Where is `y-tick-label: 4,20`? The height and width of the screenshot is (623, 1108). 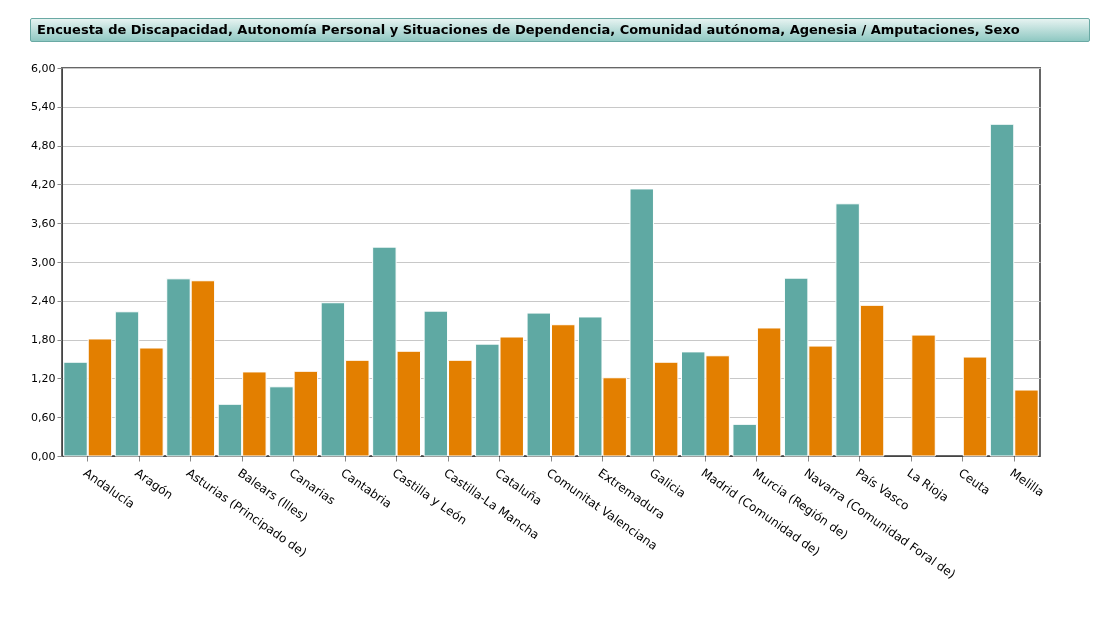 y-tick-label: 4,20 is located at coordinates (43, 184).